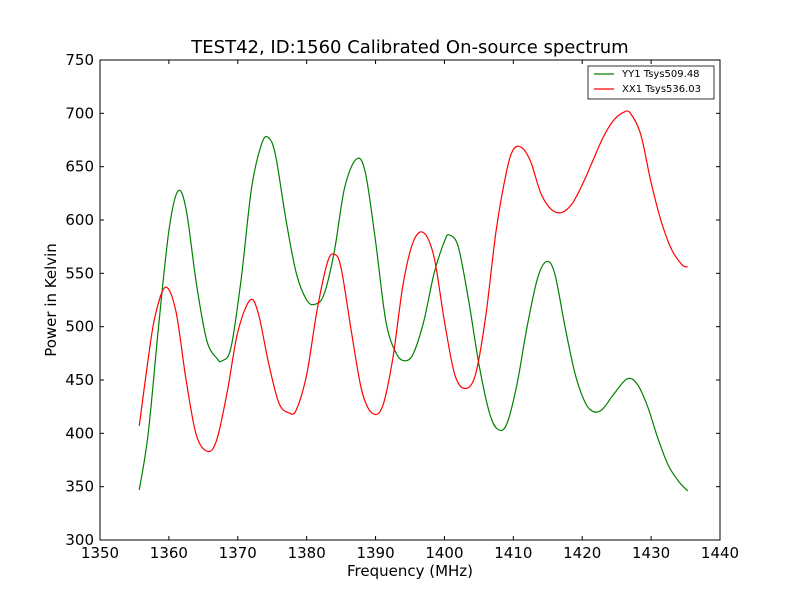 The image size is (800, 600). What do you see at coordinates (410, 571) in the screenshot?
I see `x-axis-label: Frequency (MHz)` at bounding box center [410, 571].